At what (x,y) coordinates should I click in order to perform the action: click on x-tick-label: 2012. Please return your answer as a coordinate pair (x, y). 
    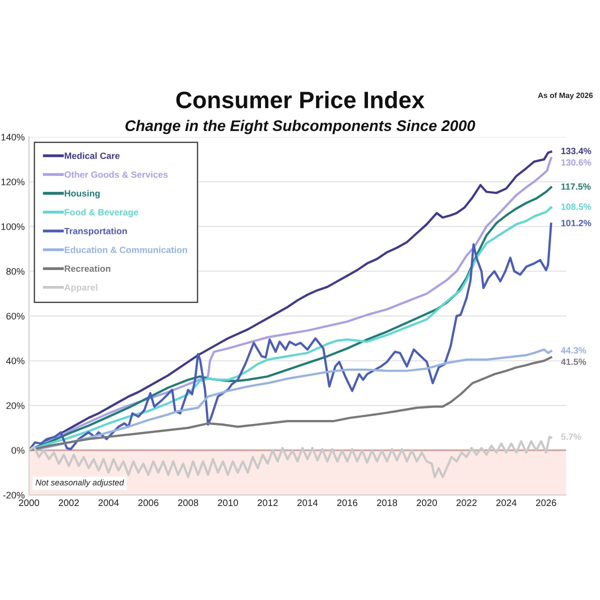
    Looking at the image, I should click on (268, 502).